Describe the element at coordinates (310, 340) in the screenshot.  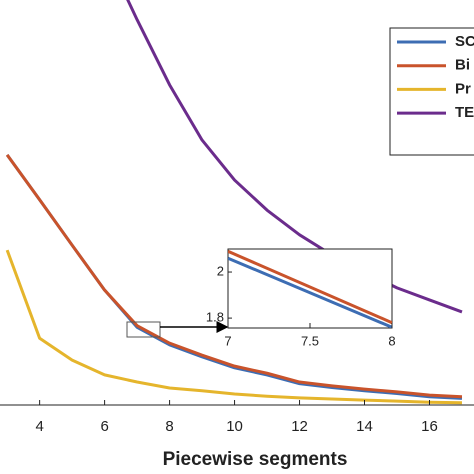
I see `x-tick-label: 7.5` at that location.